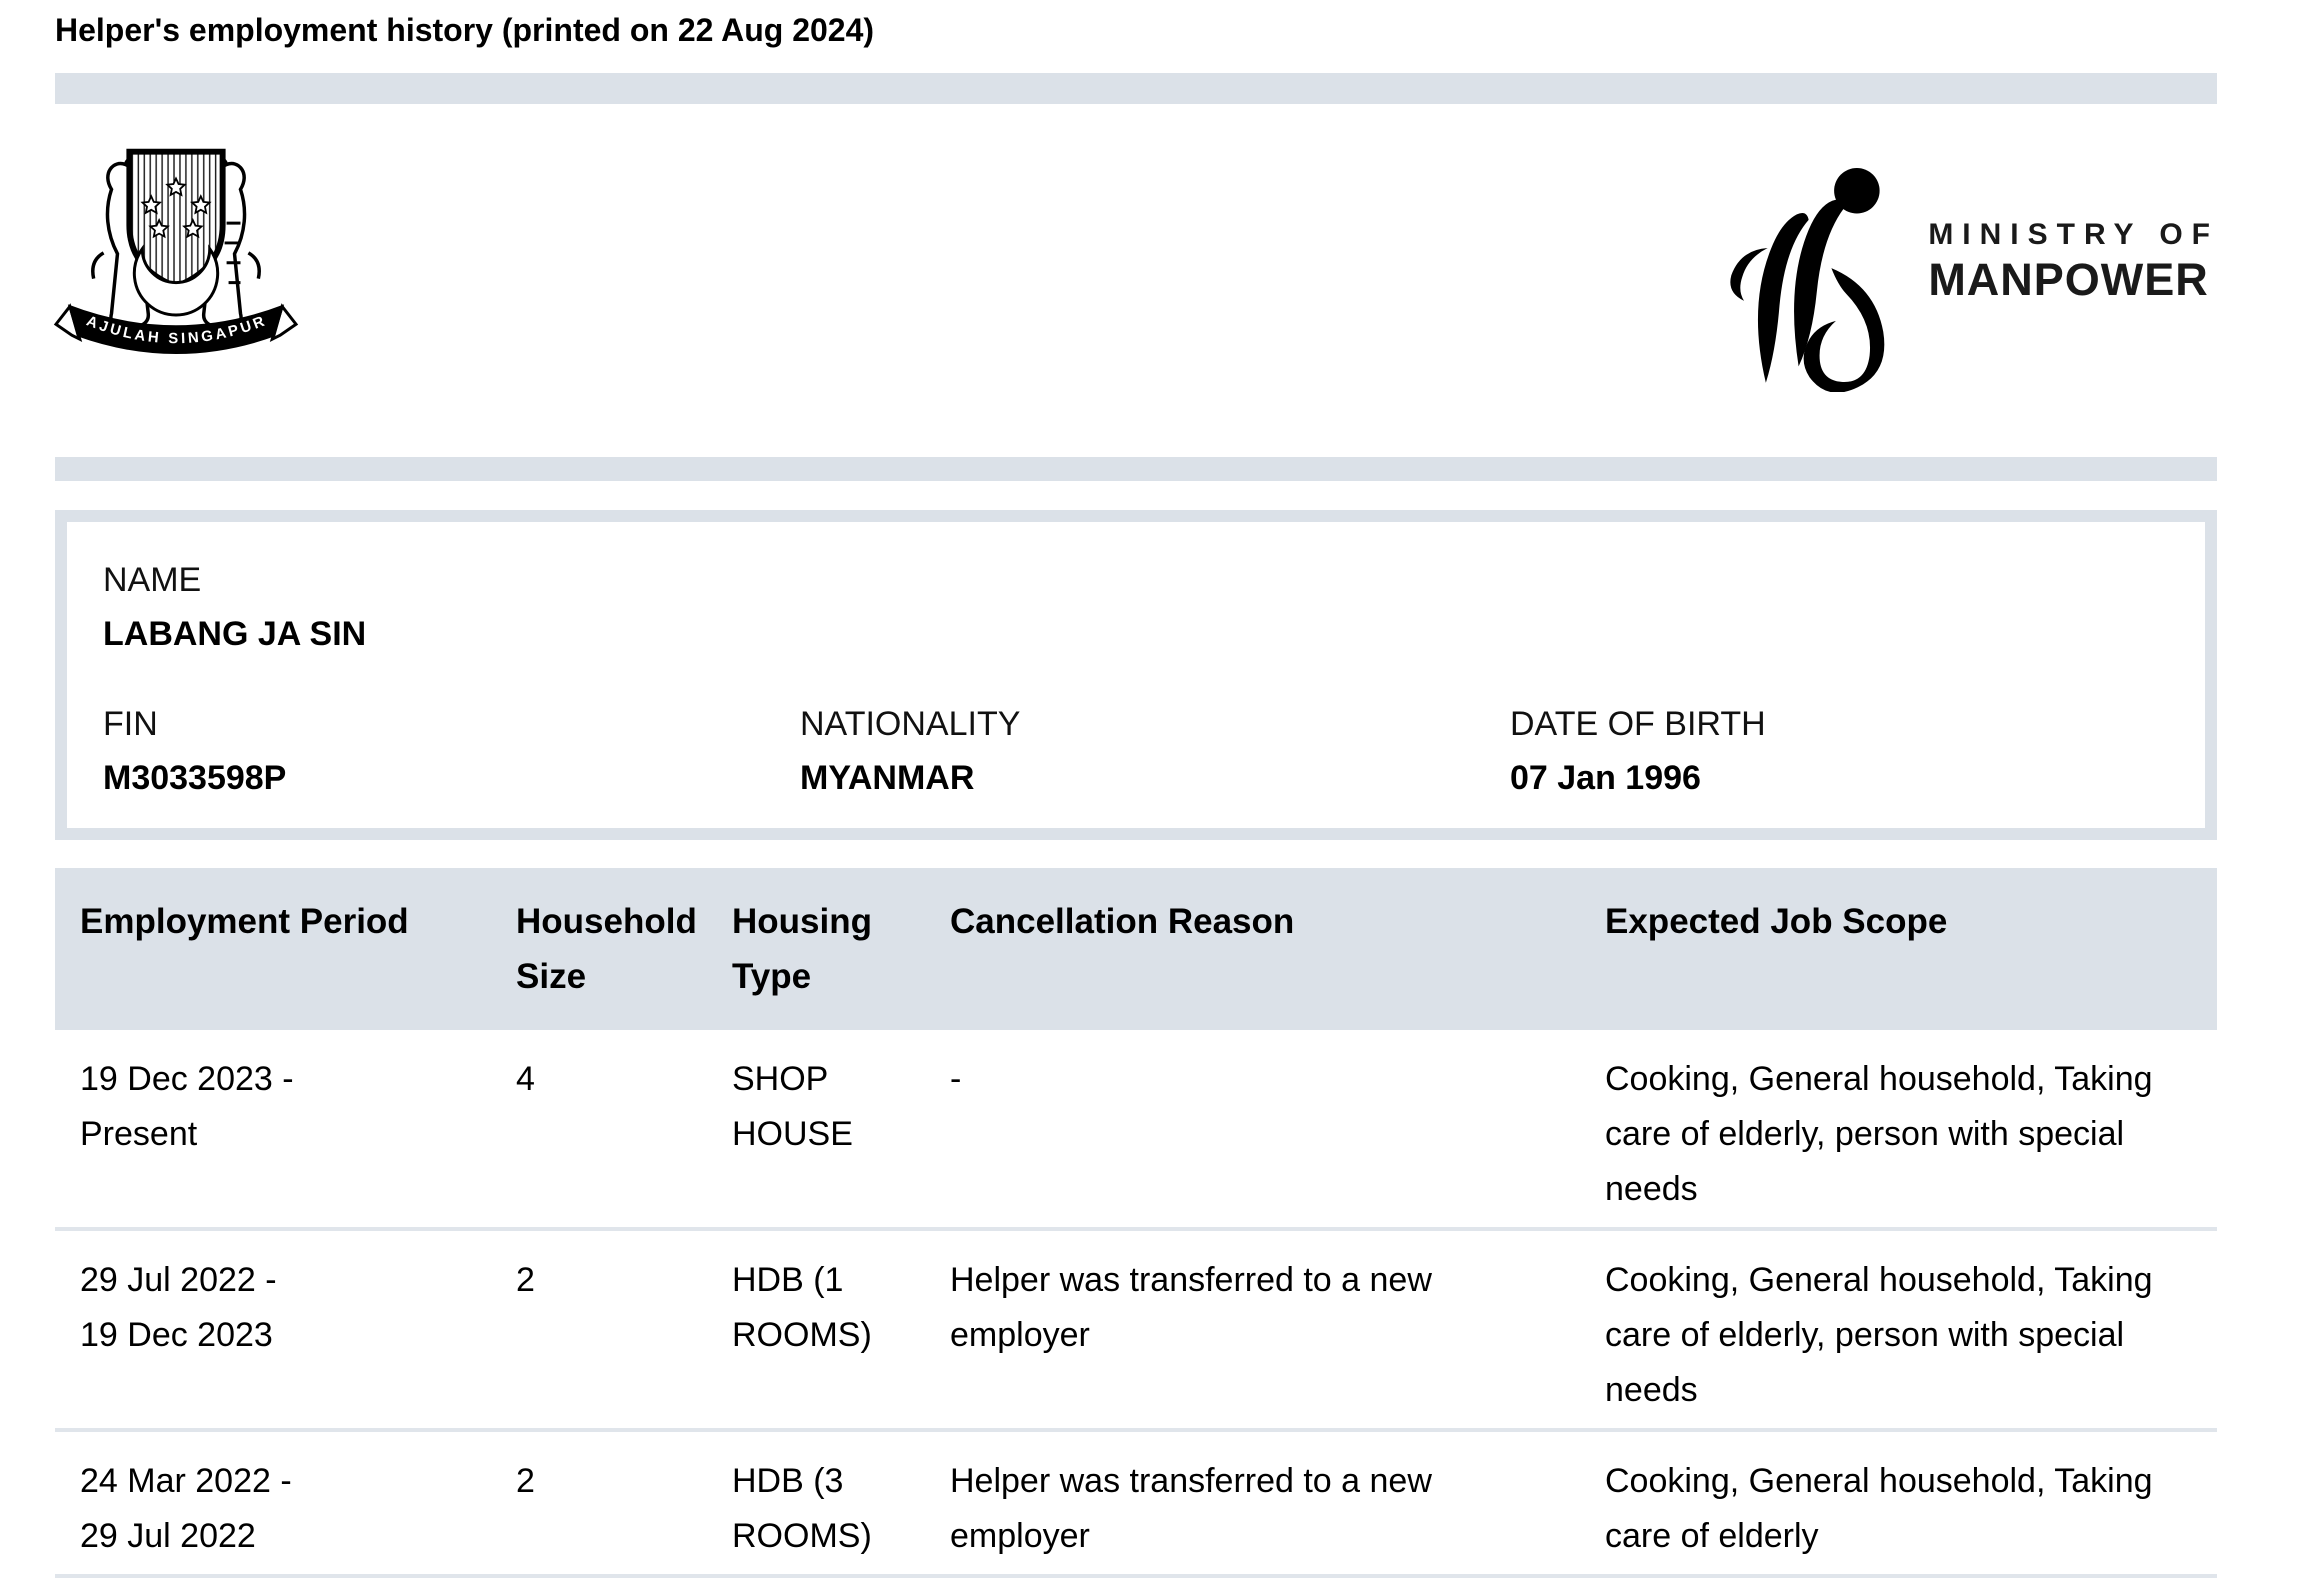  I want to click on period-cell: 19 Dec 2023 - Present, so click(273, 1129).